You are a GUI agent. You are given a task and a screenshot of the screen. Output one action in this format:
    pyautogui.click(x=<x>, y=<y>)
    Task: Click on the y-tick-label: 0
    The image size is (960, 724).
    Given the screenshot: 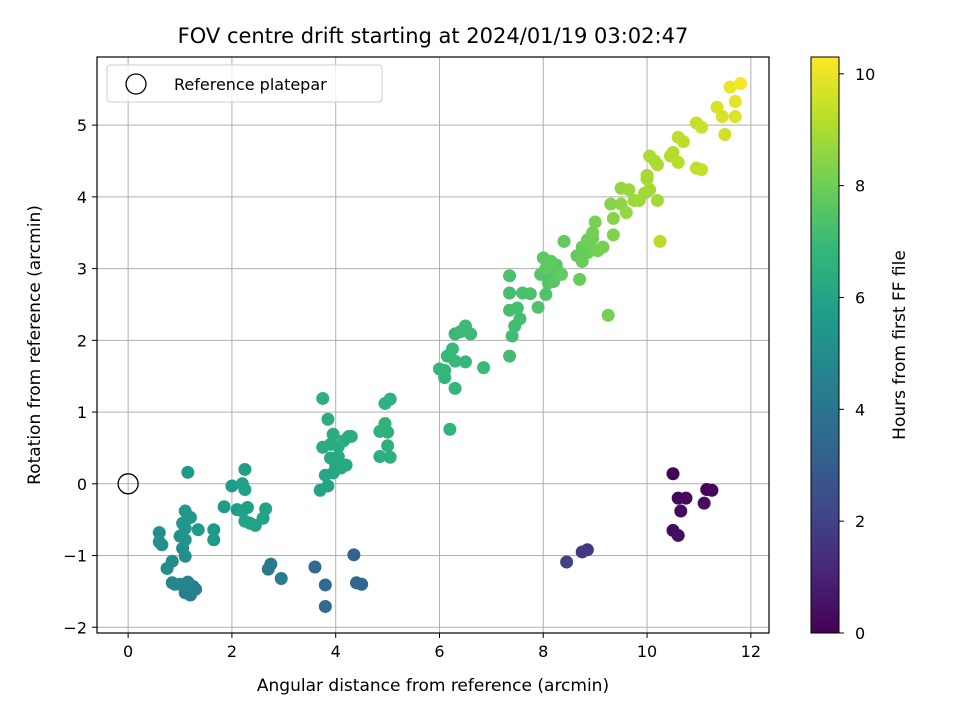 What is the action you would take?
    pyautogui.click(x=82, y=484)
    